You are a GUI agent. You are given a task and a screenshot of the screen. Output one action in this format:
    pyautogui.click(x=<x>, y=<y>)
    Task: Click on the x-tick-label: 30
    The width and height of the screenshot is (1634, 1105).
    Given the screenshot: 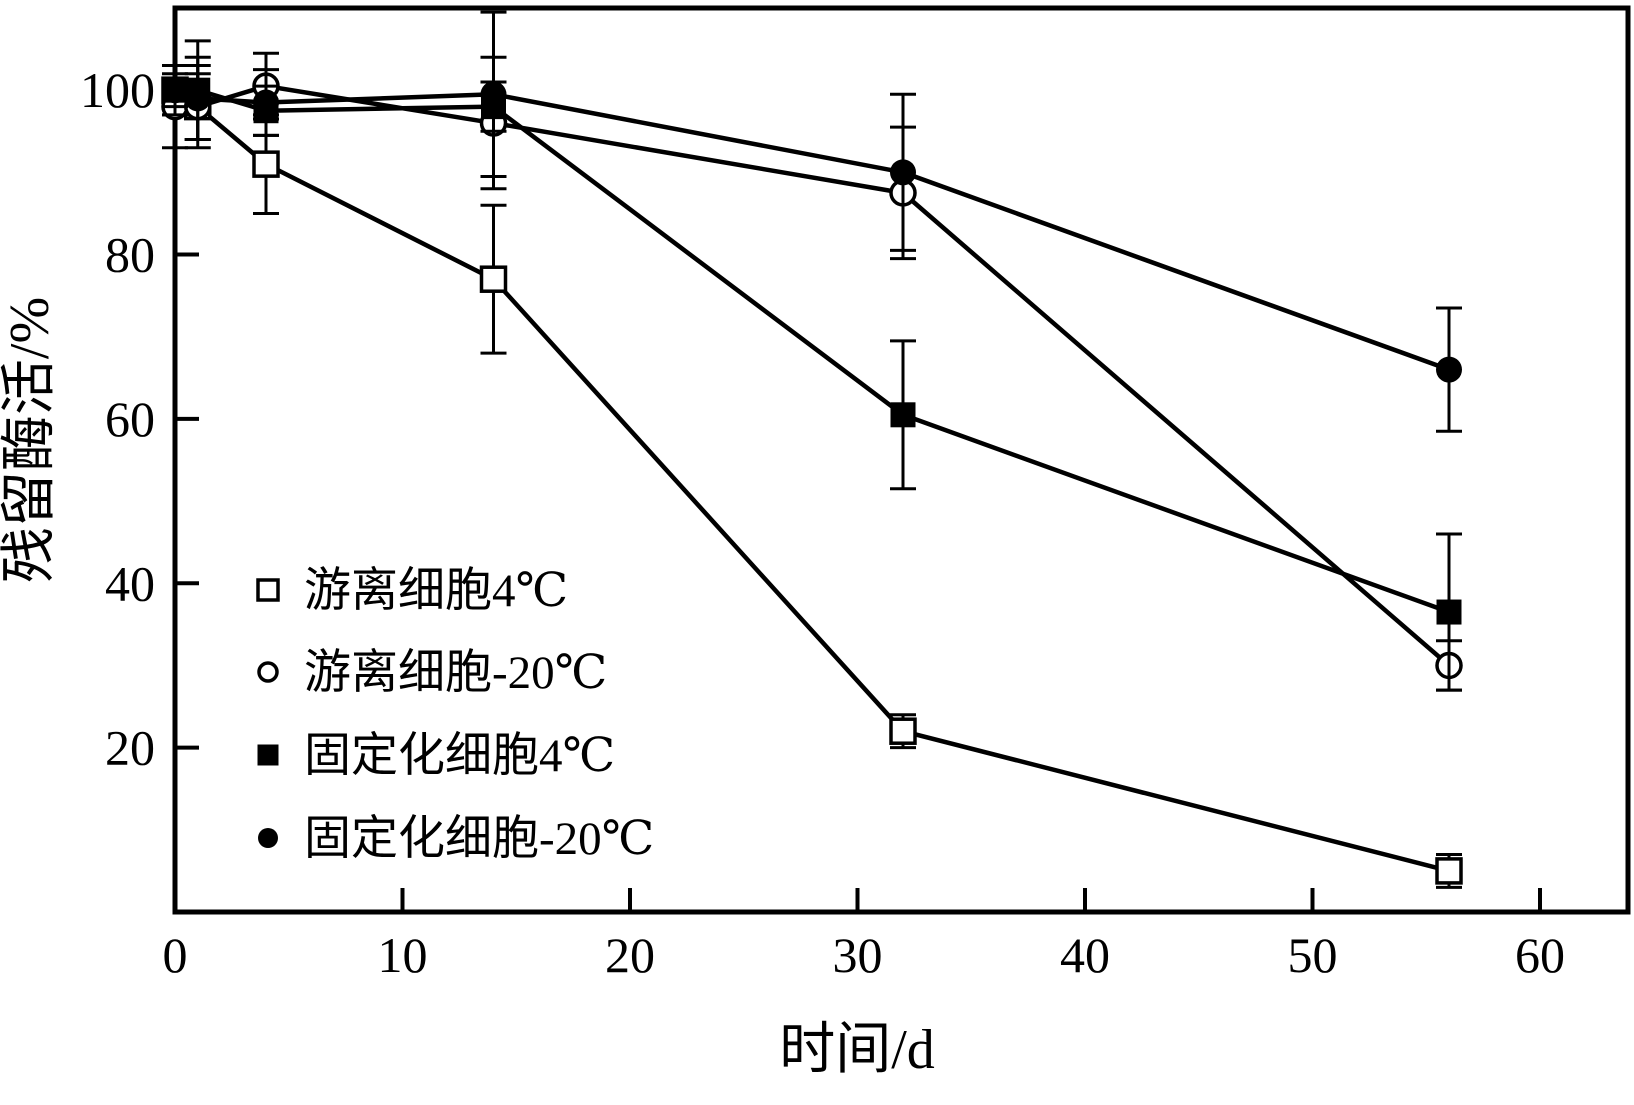 What is the action you would take?
    pyautogui.click(x=858, y=955)
    